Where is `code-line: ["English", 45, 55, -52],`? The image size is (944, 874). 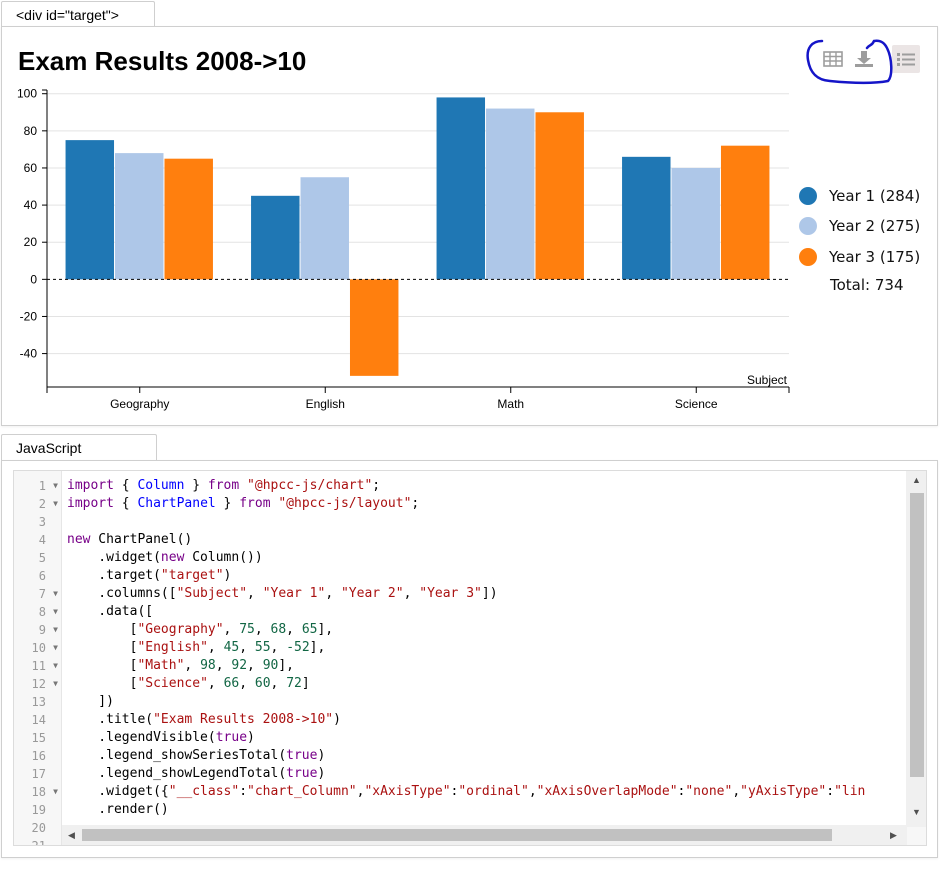
code-line: ["English", 45, 55, -52], is located at coordinates (196, 647).